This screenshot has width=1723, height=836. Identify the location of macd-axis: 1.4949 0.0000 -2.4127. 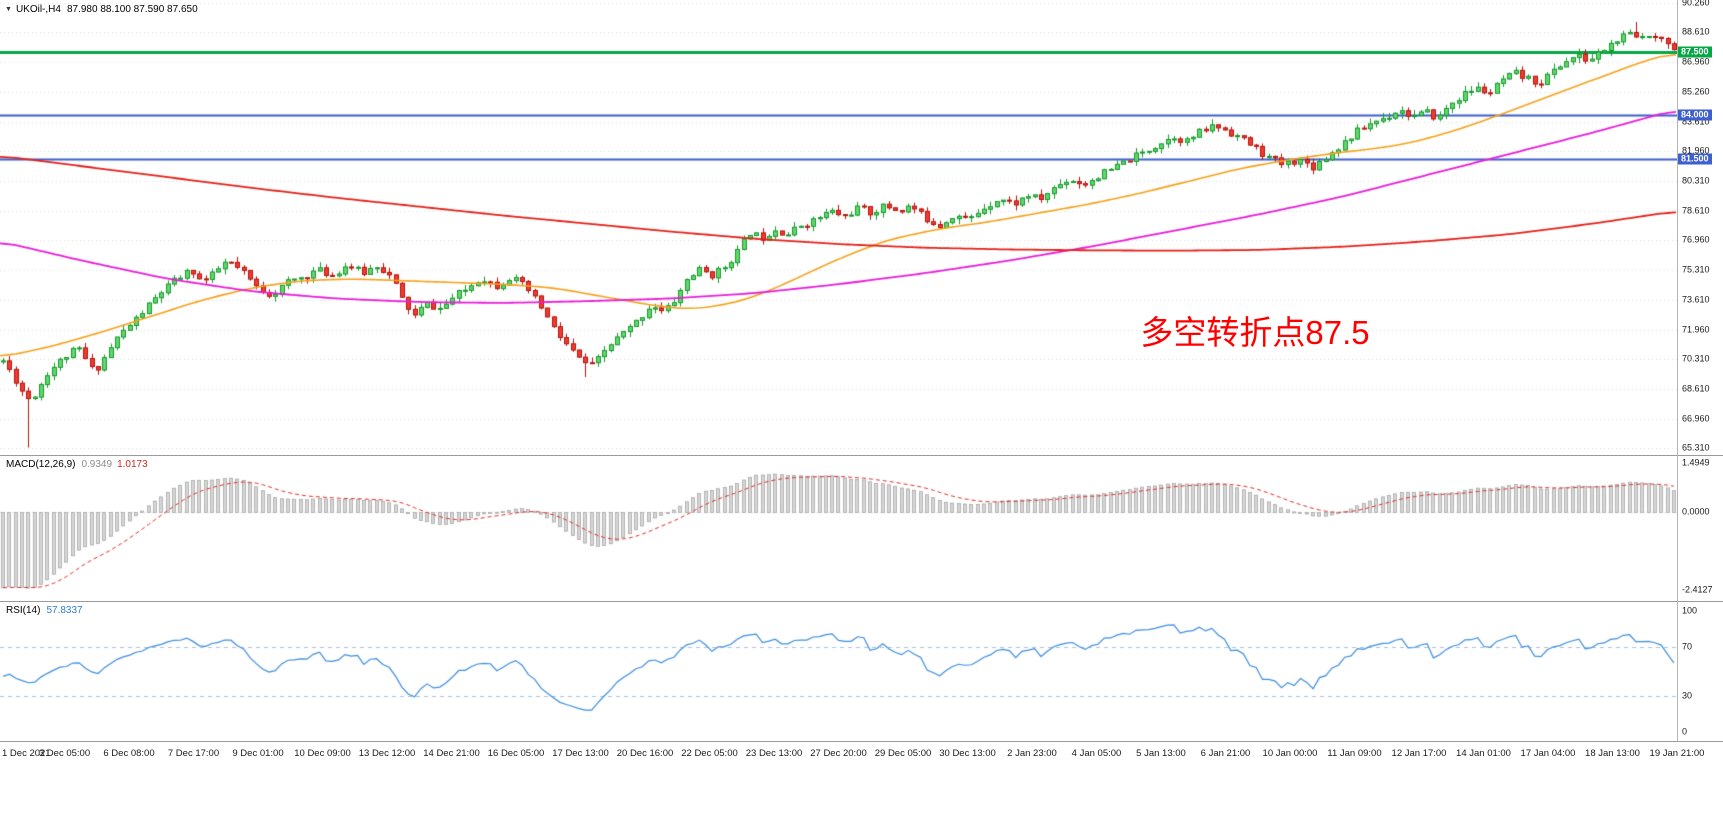
(1700, 528).